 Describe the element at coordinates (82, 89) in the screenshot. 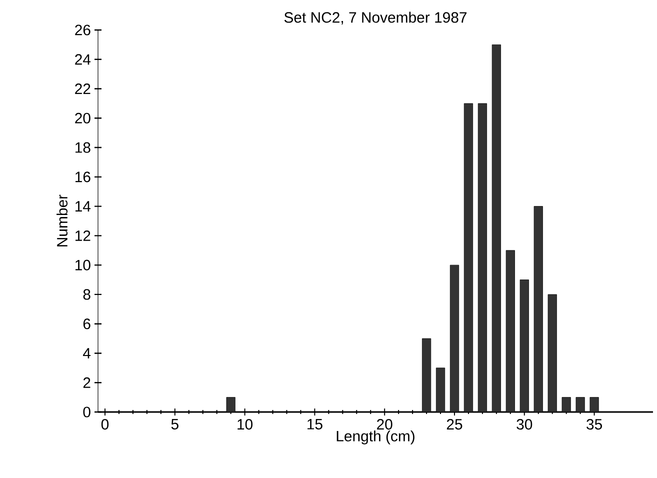

I see `y-tick-label: 22` at that location.